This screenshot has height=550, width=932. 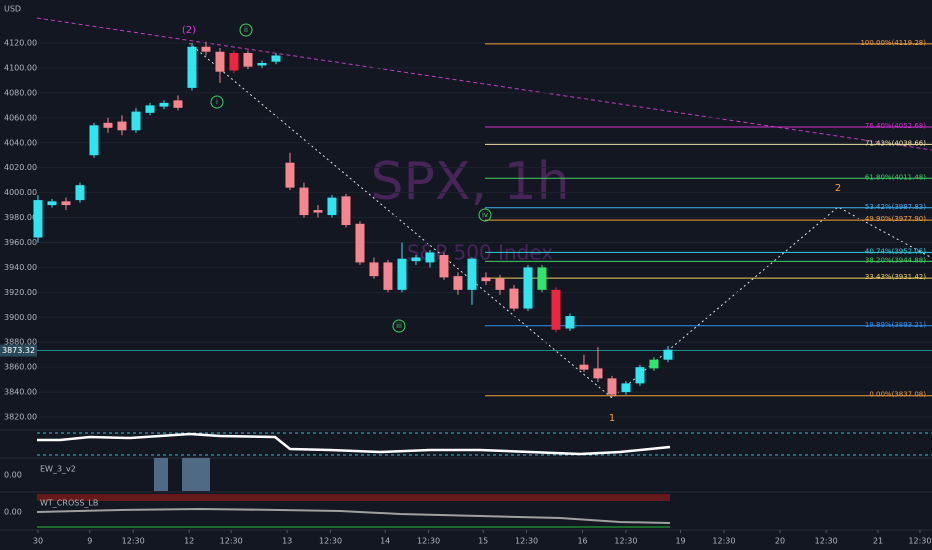 What do you see at coordinates (20, 192) in the screenshot?
I see `y-tick-label: 4000.00` at bounding box center [20, 192].